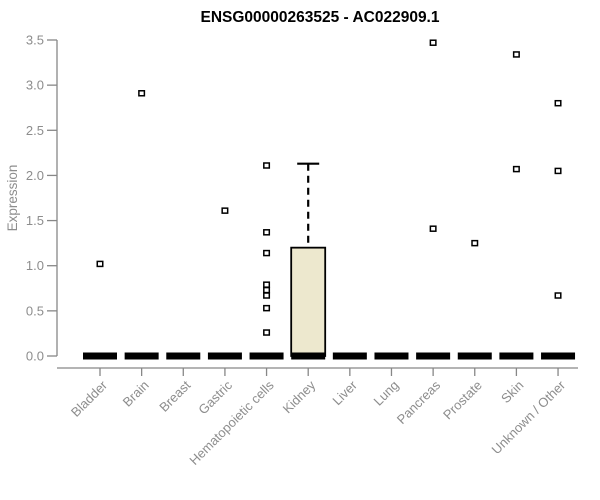  What do you see at coordinates (35, 85) in the screenshot?
I see `y-tick-label: 3.0` at bounding box center [35, 85].